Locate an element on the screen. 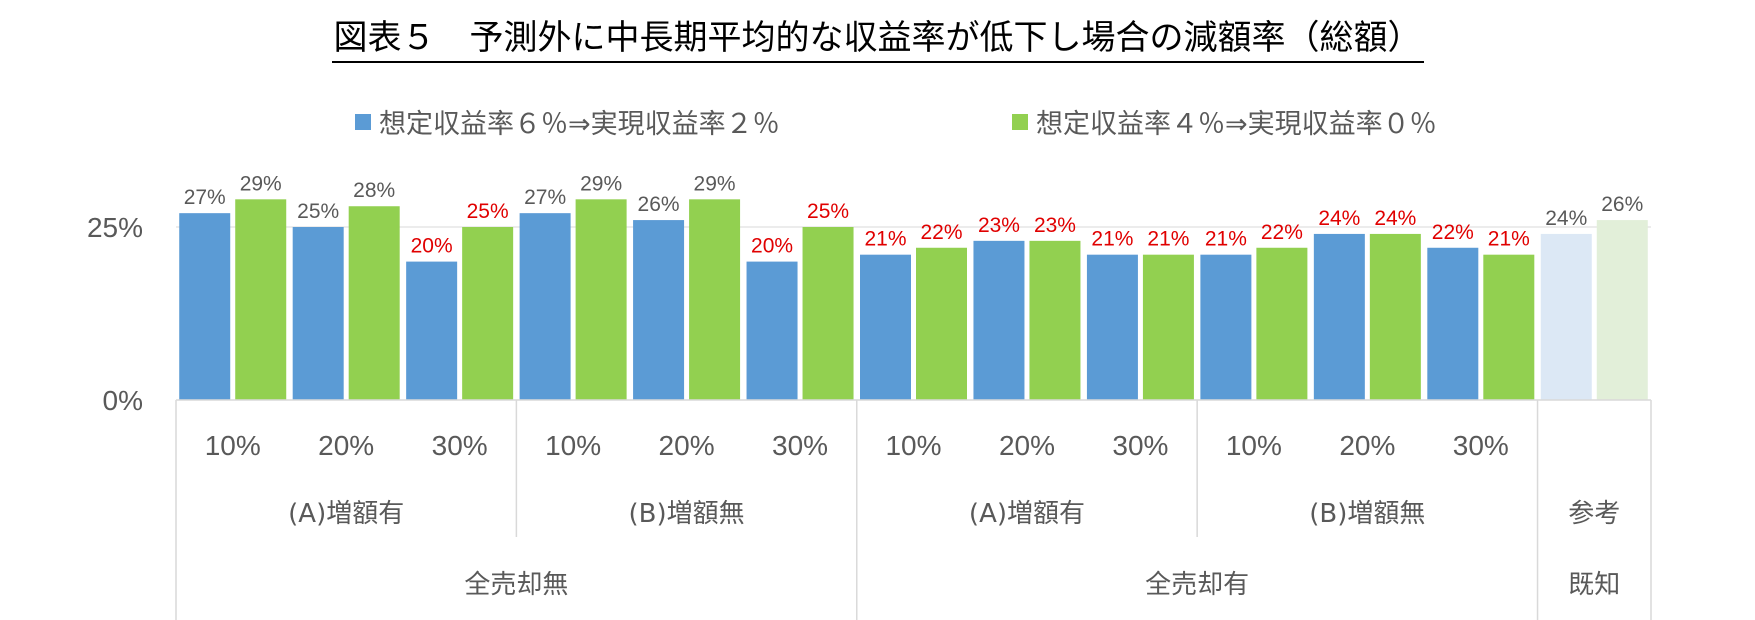 This screenshot has width=1755, height=620. data-label-series-1-10: 21% is located at coordinates (1226, 239).